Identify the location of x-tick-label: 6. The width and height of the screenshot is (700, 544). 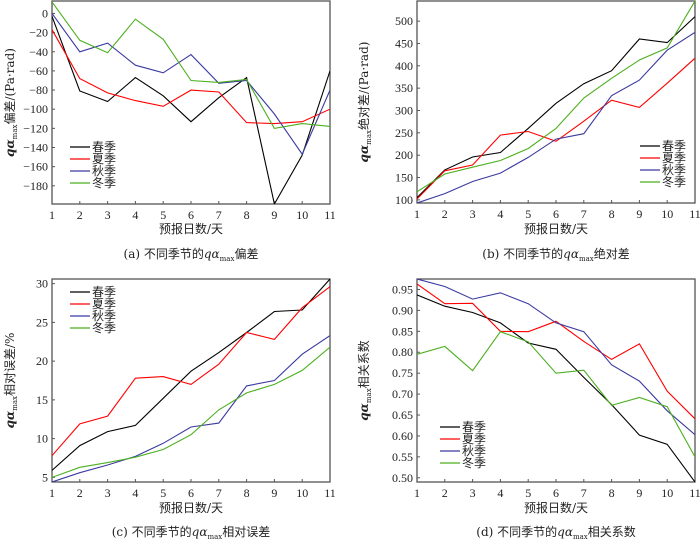
(556, 493).